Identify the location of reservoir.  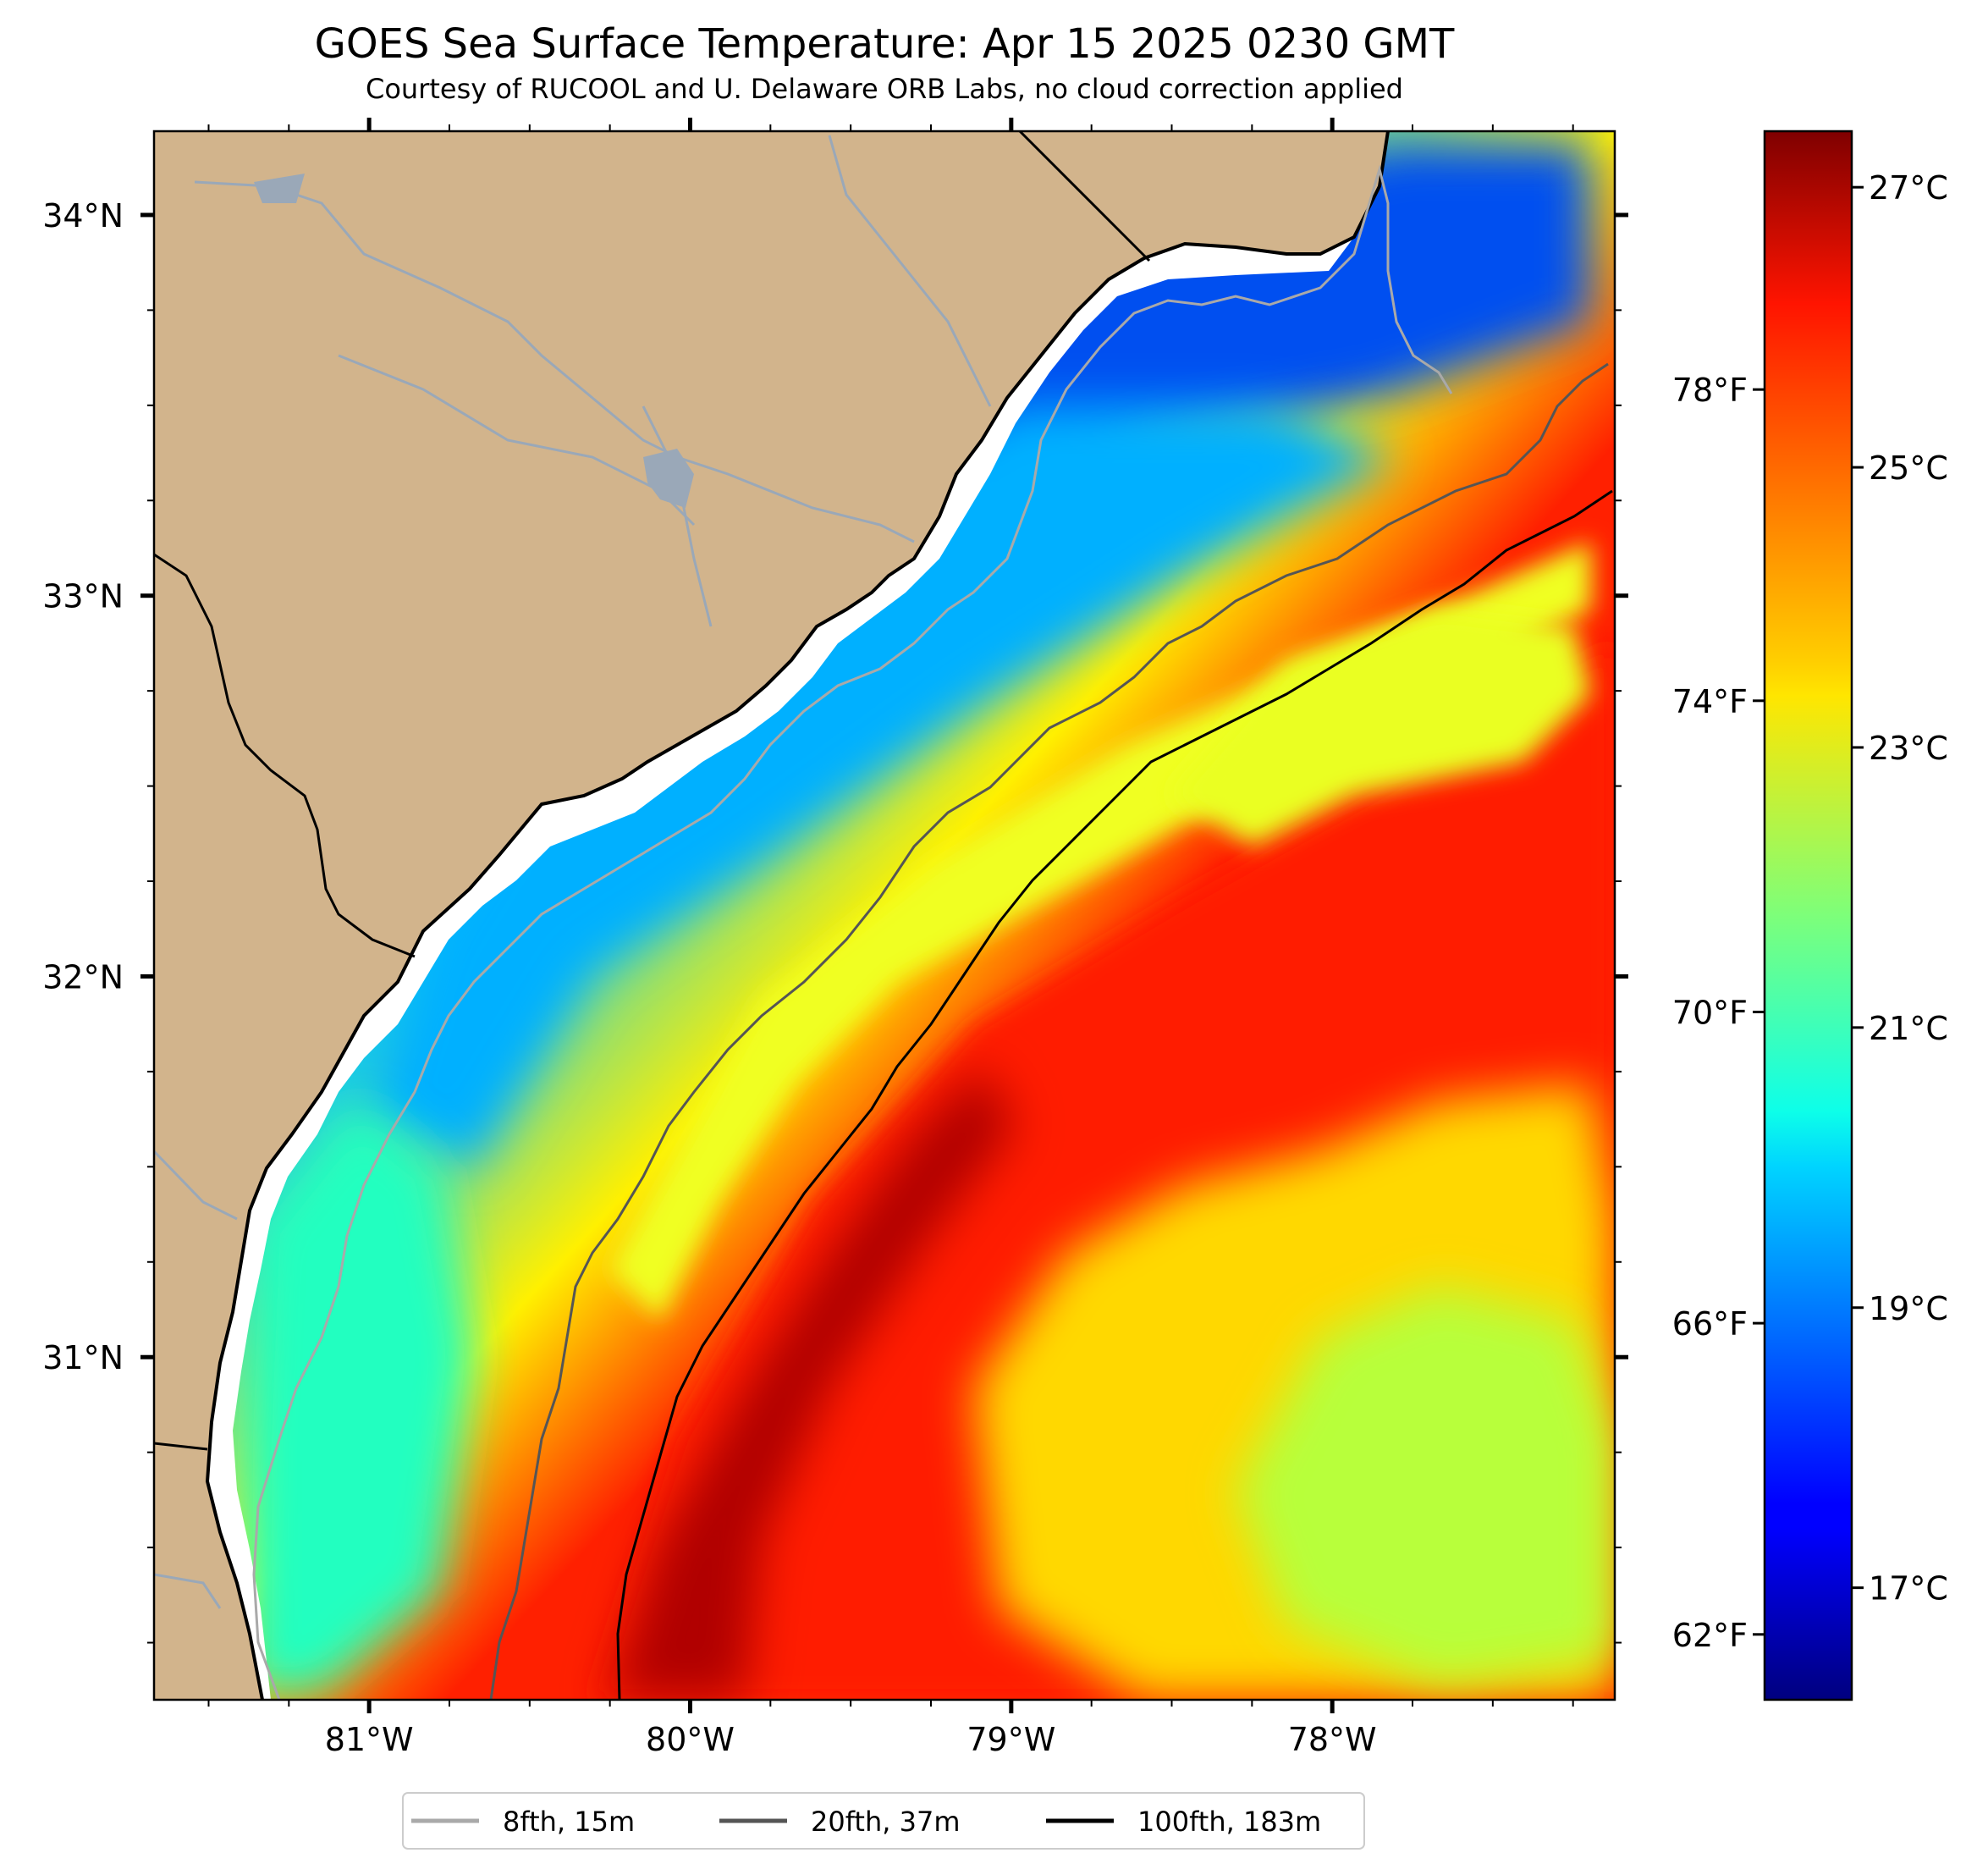
(668, 478).